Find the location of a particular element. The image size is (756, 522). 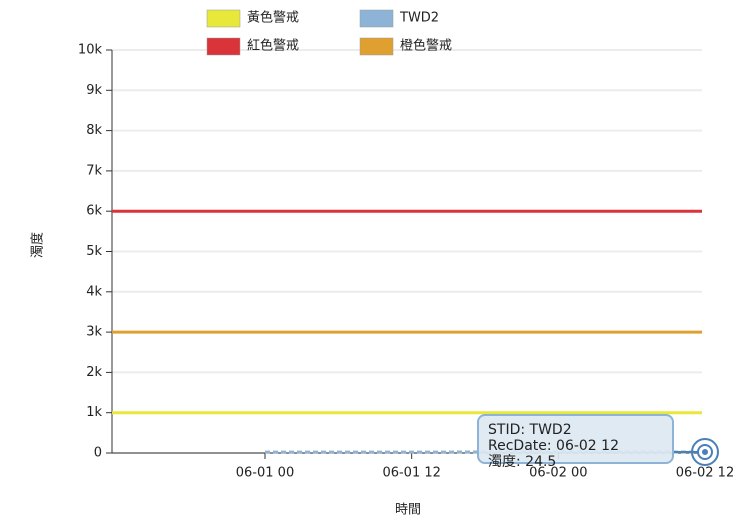

y-tick-label: 10k is located at coordinates (90, 50).